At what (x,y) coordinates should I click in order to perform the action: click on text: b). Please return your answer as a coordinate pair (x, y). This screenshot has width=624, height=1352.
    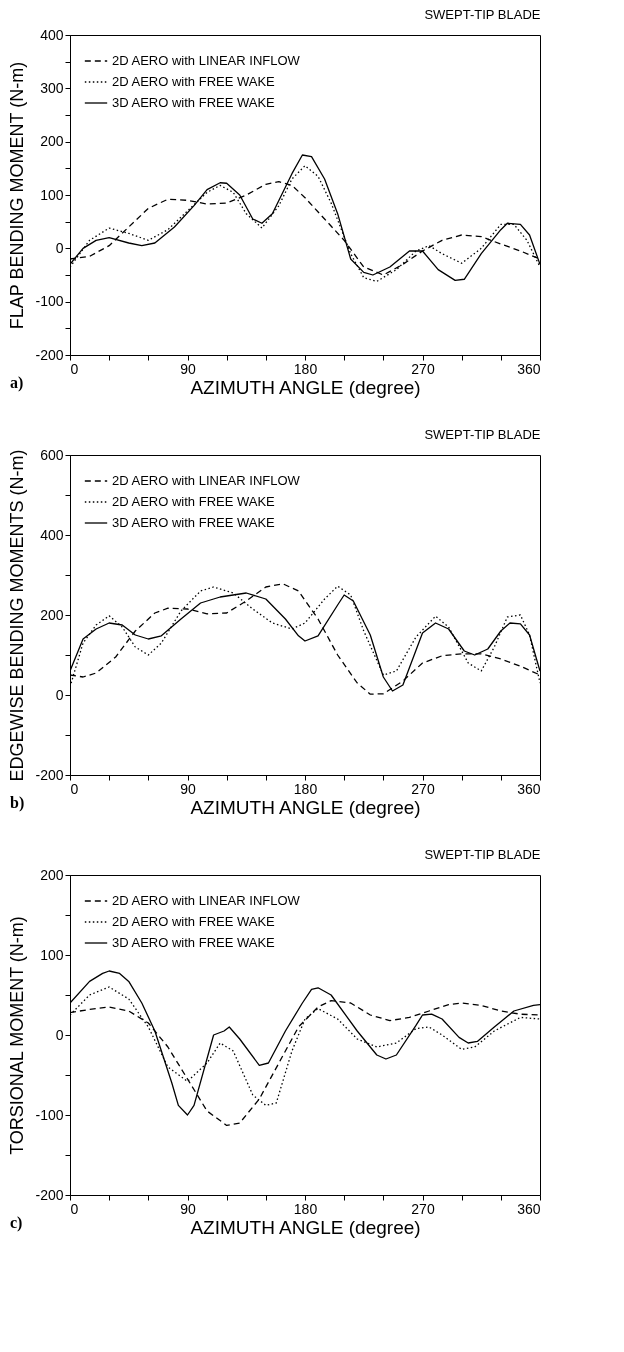
    Looking at the image, I should click on (17, 803).